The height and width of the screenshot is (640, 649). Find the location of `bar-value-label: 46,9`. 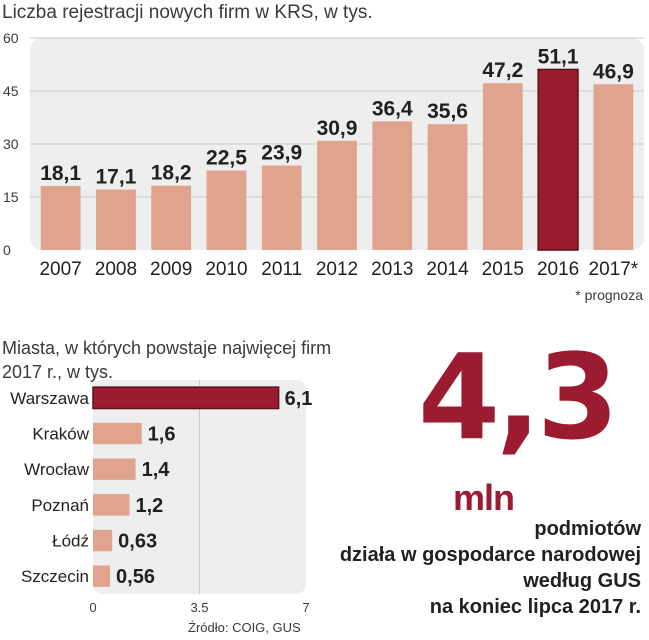

bar-value-label: 46,9 is located at coordinates (613, 71).